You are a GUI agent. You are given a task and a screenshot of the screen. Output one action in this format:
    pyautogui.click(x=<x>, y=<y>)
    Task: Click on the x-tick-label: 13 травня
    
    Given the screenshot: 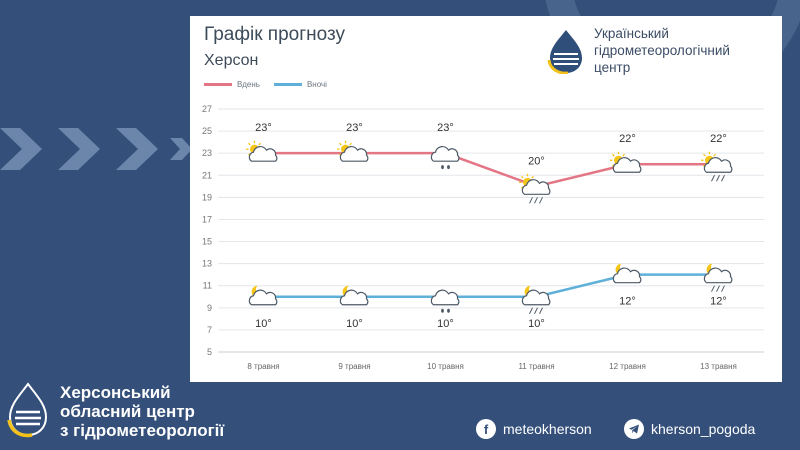 What is the action you would take?
    pyautogui.click(x=718, y=366)
    